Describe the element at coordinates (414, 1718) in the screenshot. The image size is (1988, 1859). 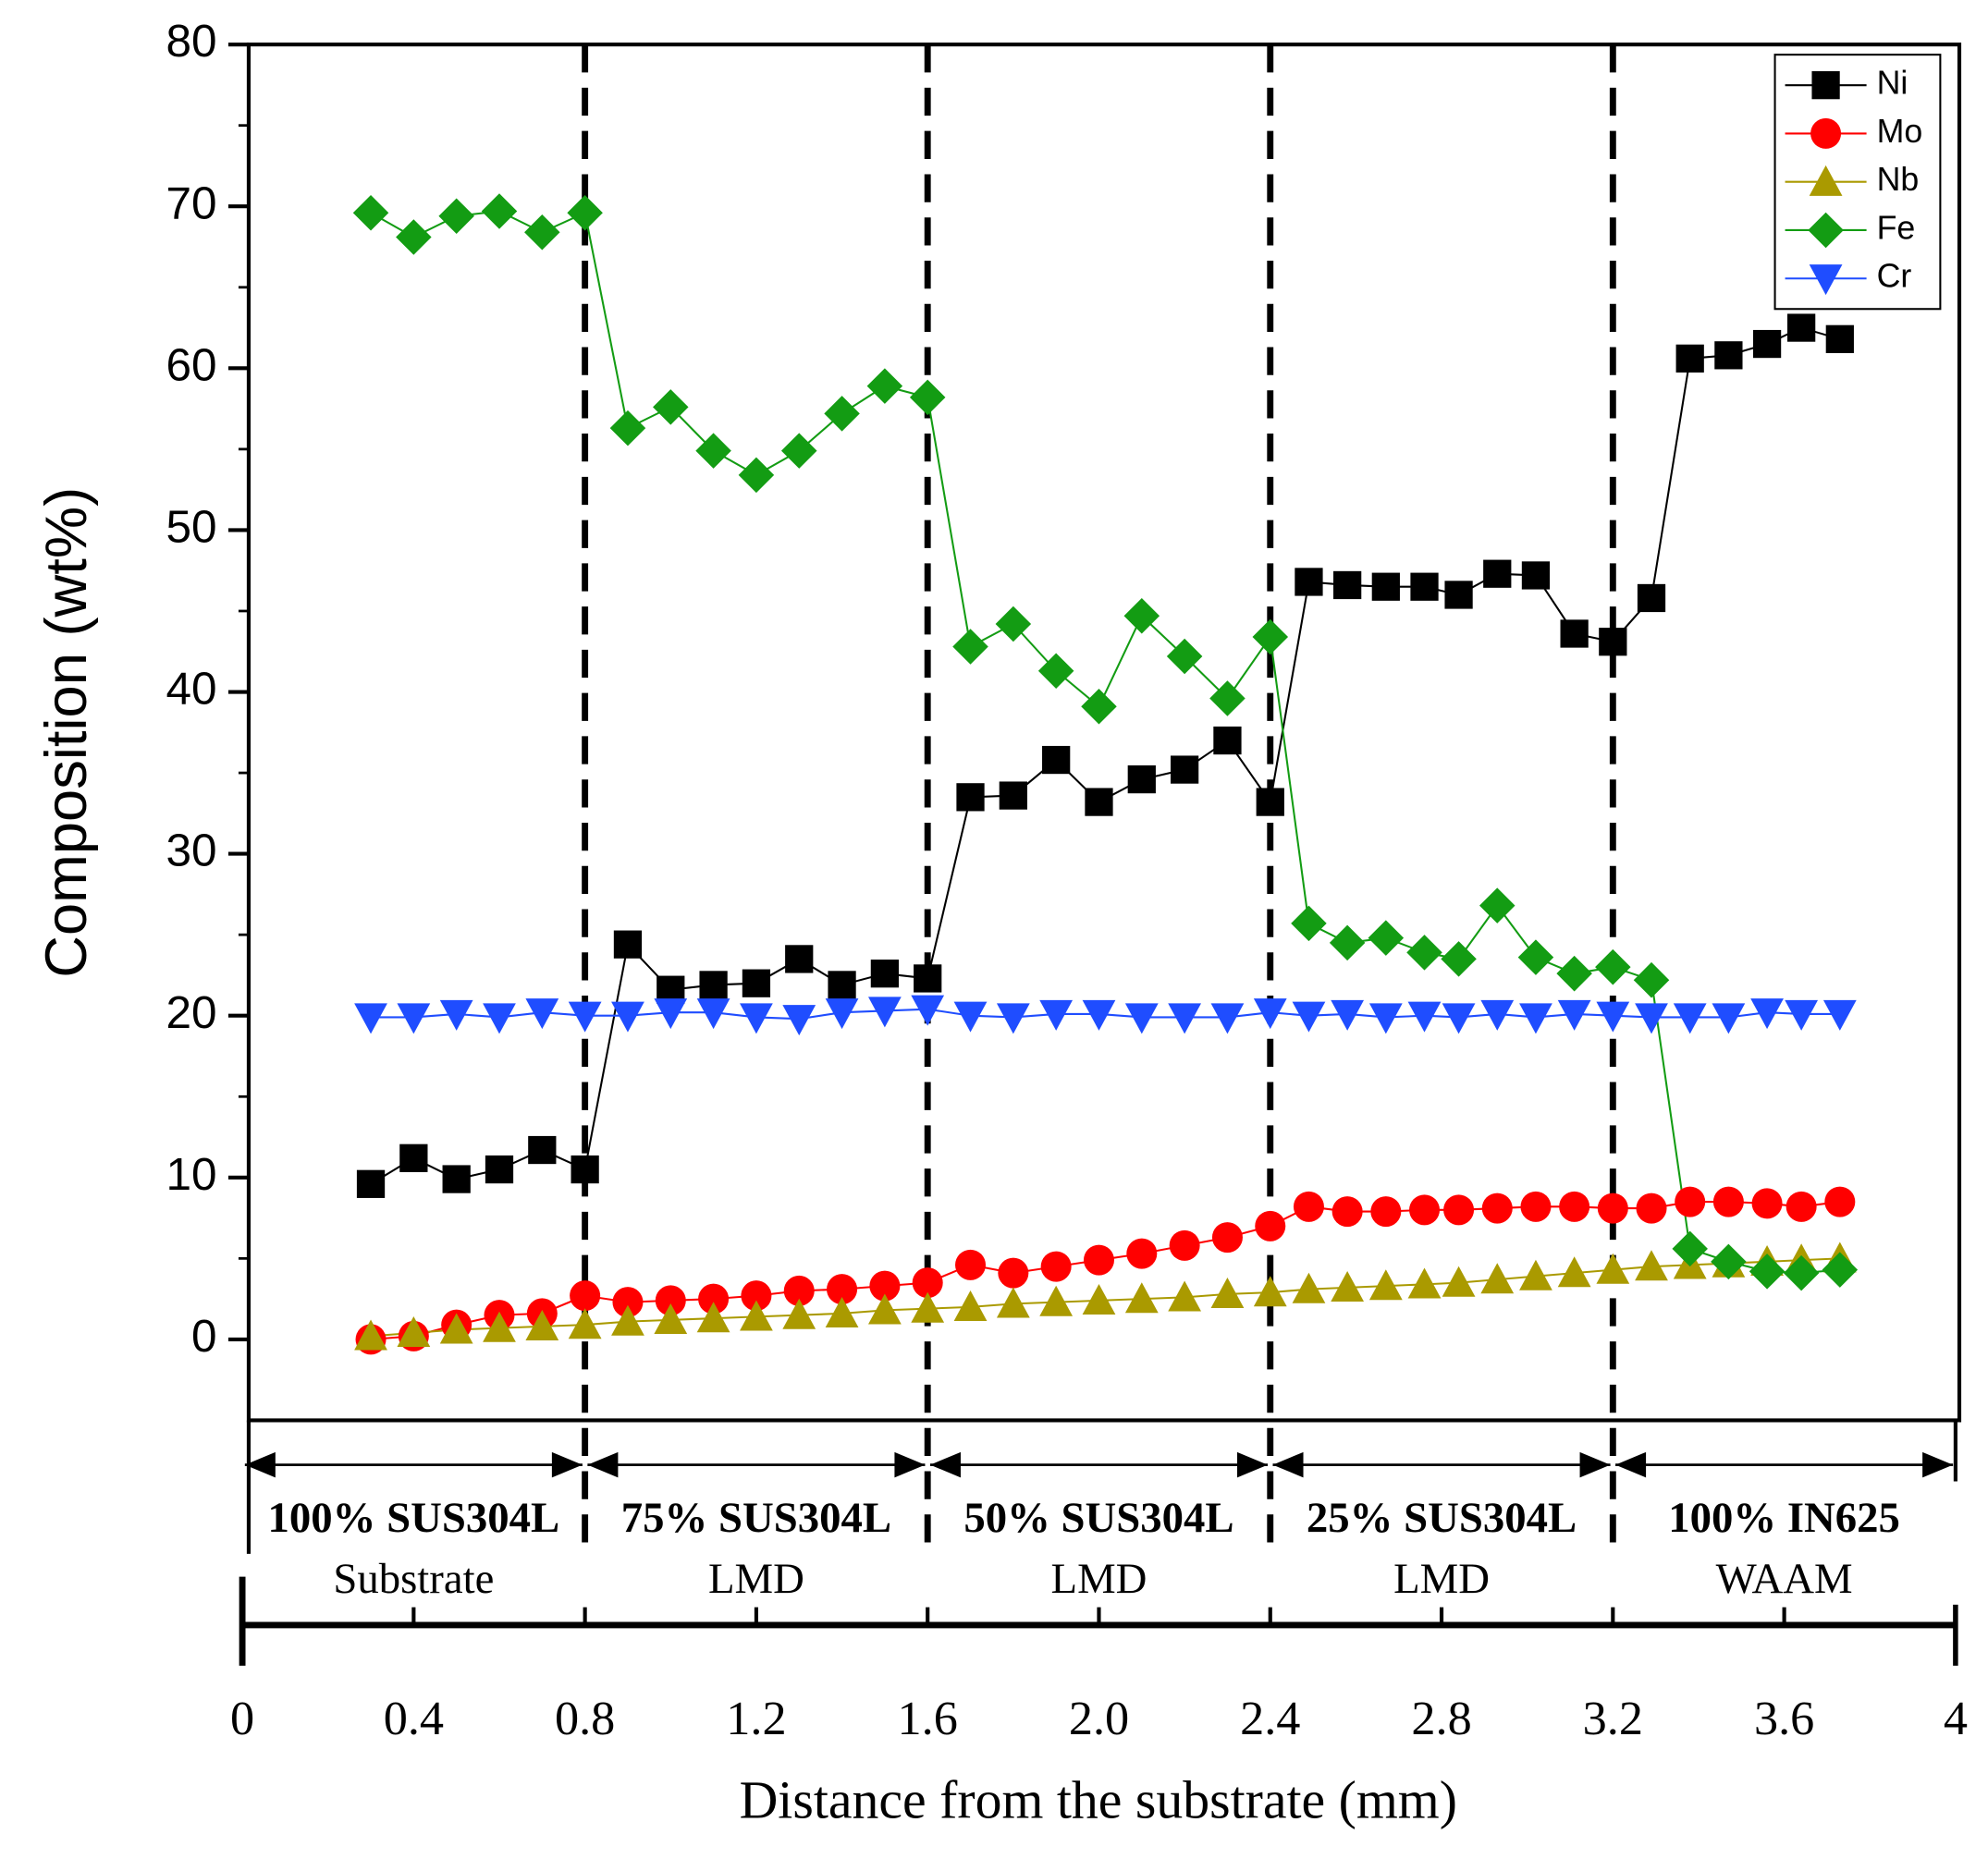
I see `x-tick-label: 0.4` at that location.